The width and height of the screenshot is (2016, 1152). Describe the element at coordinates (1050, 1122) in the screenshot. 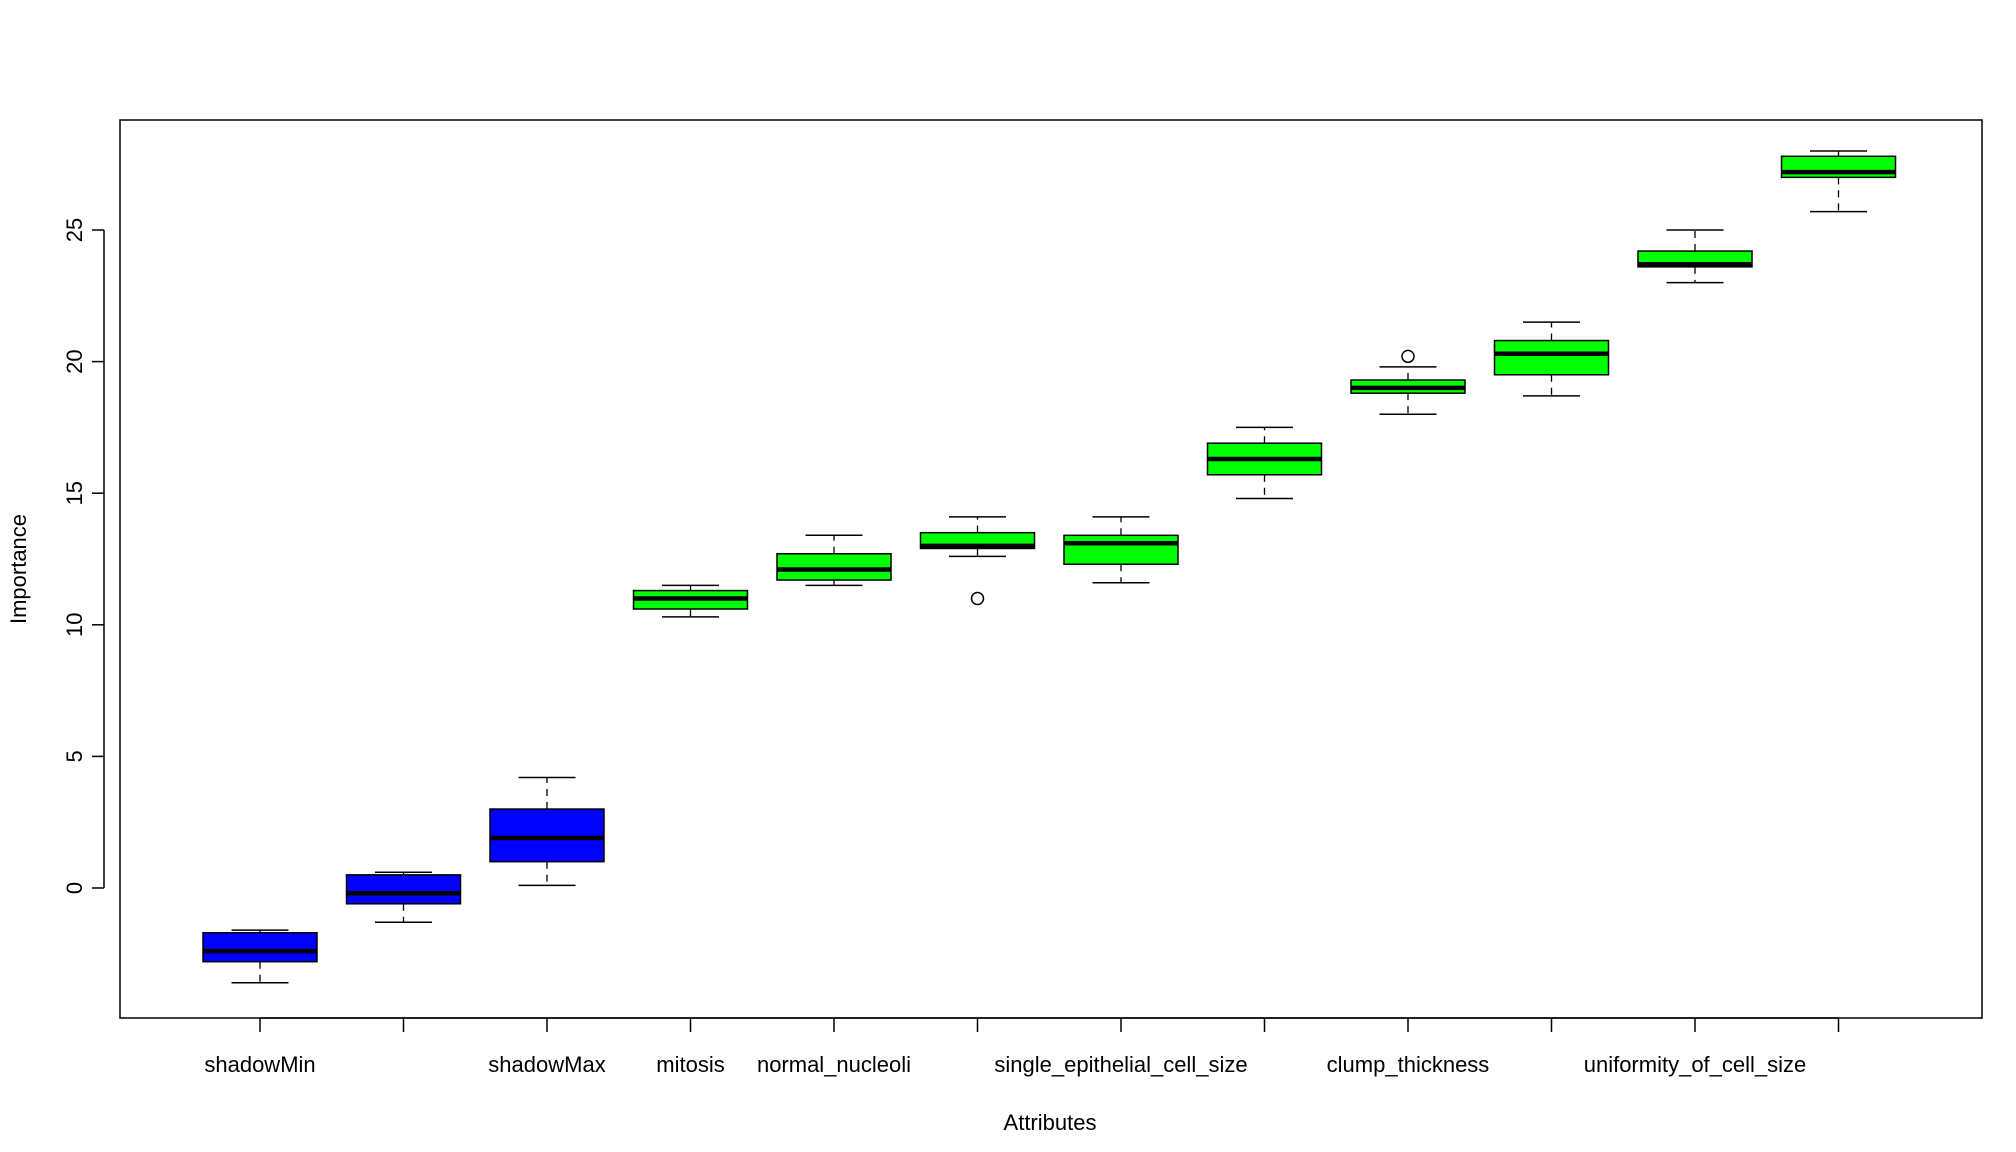

I see `x-axis-title: Attributes` at that location.